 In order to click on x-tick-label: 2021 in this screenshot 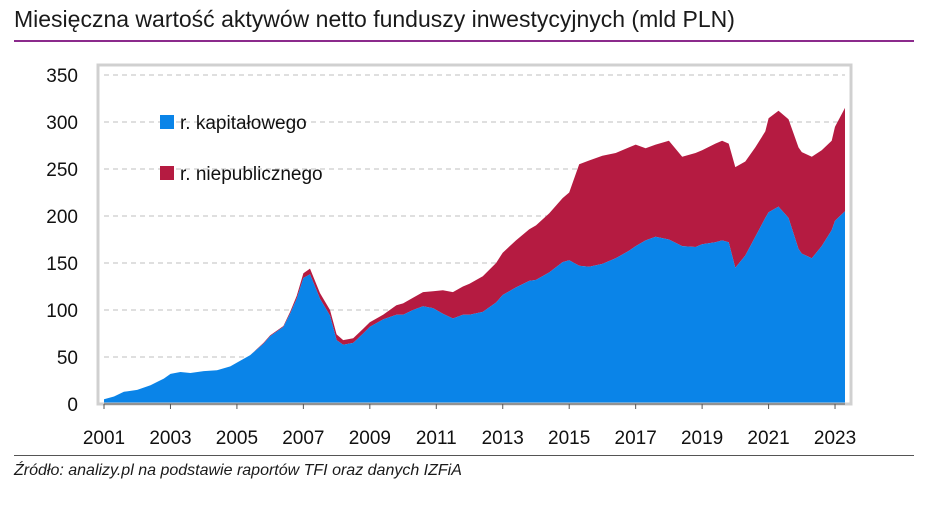, I will do `click(768, 438)`.